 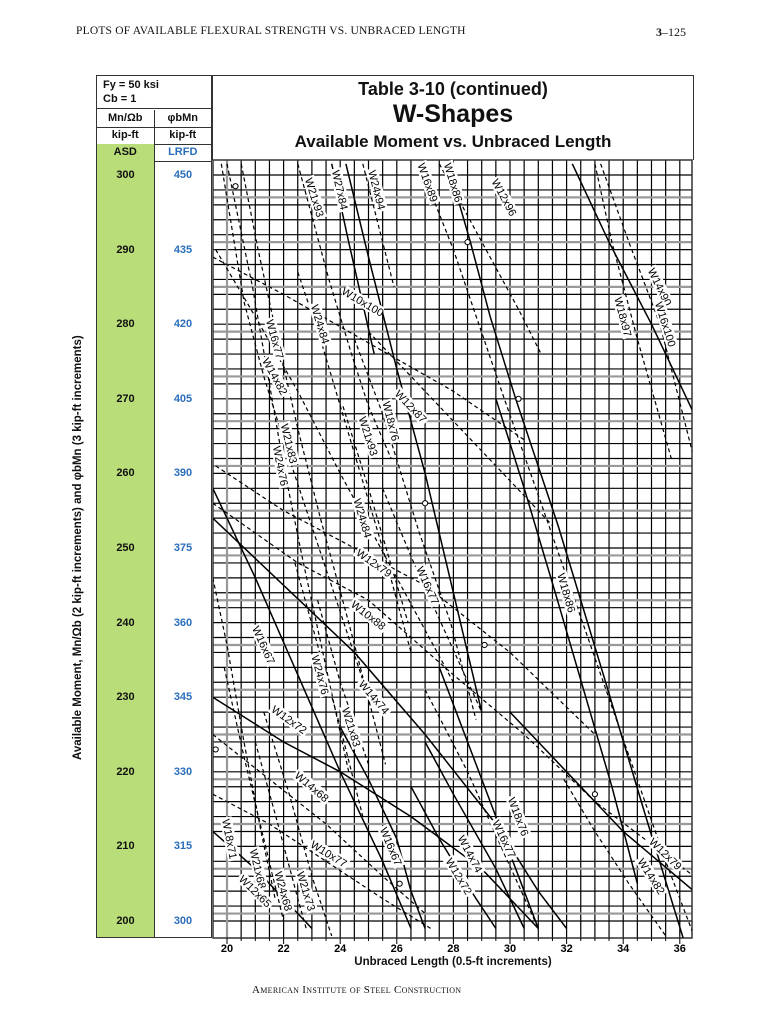 What do you see at coordinates (375, 514) in the screenshot?
I see `curve-w24x84b` at bounding box center [375, 514].